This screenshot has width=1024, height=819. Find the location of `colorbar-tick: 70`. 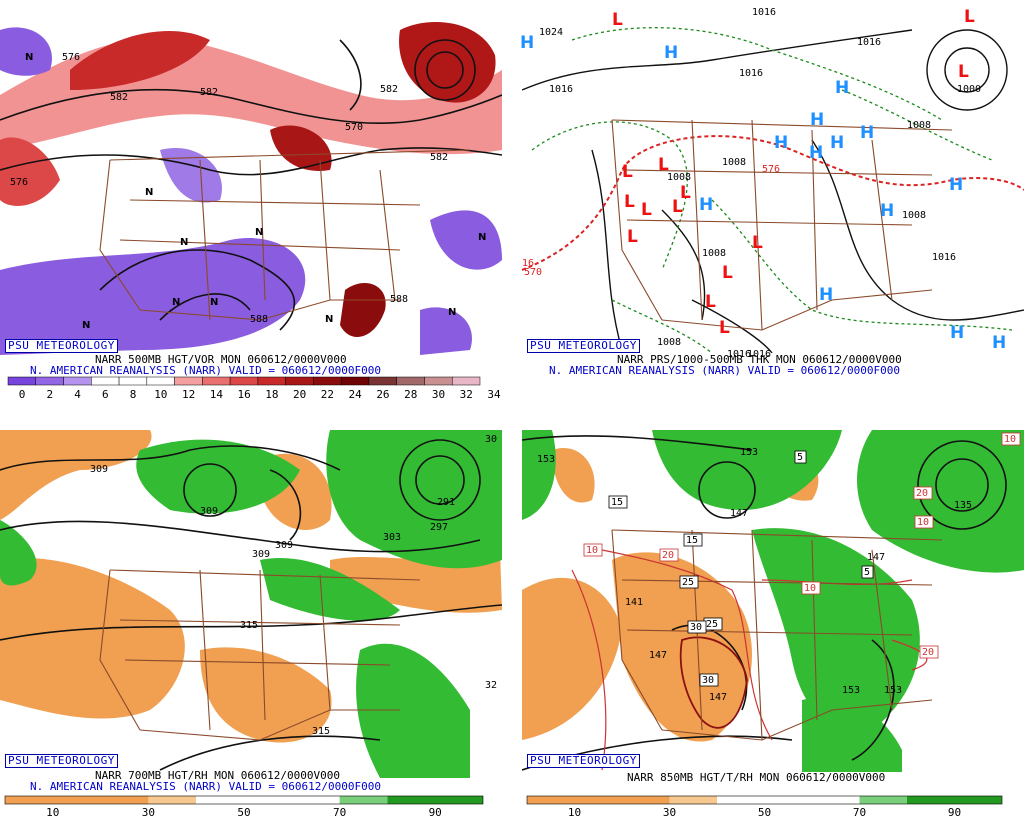

colorbar-tick: 70 is located at coordinates (859, 812).